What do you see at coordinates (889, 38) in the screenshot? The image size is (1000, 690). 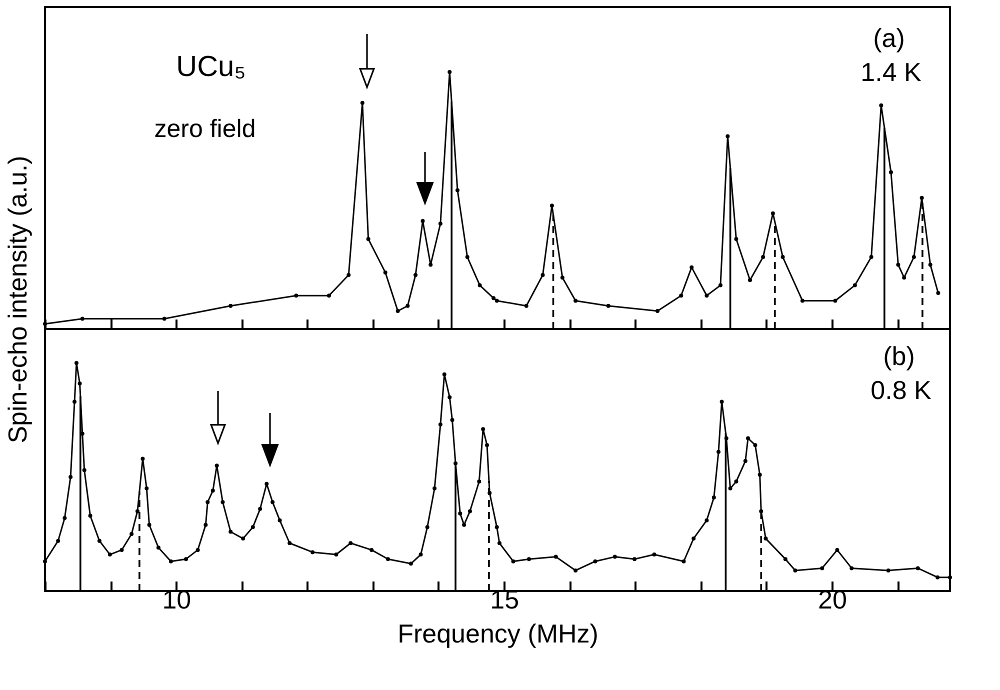 I see `text: (a)` at bounding box center [889, 38].